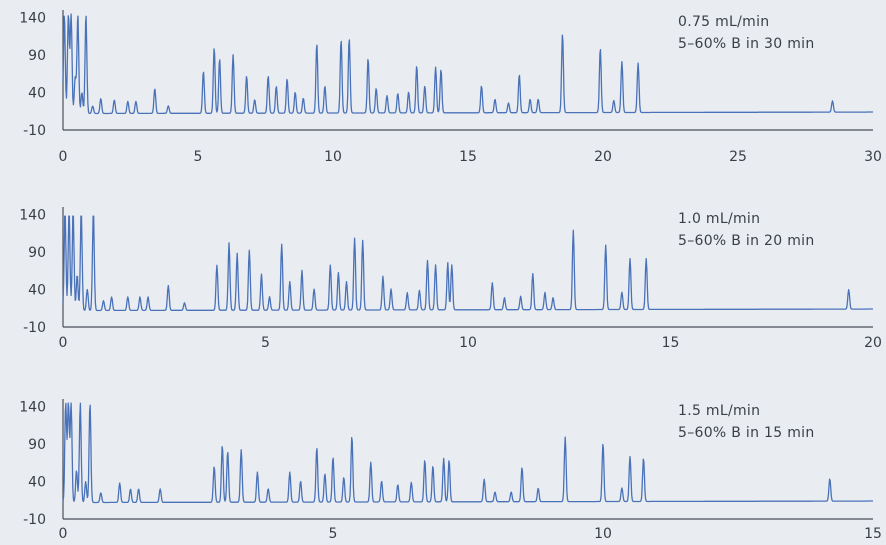 This screenshot has width=886, height=545. I want to click on run-condition-label: 1.0 mL/min, so click(719, 219).